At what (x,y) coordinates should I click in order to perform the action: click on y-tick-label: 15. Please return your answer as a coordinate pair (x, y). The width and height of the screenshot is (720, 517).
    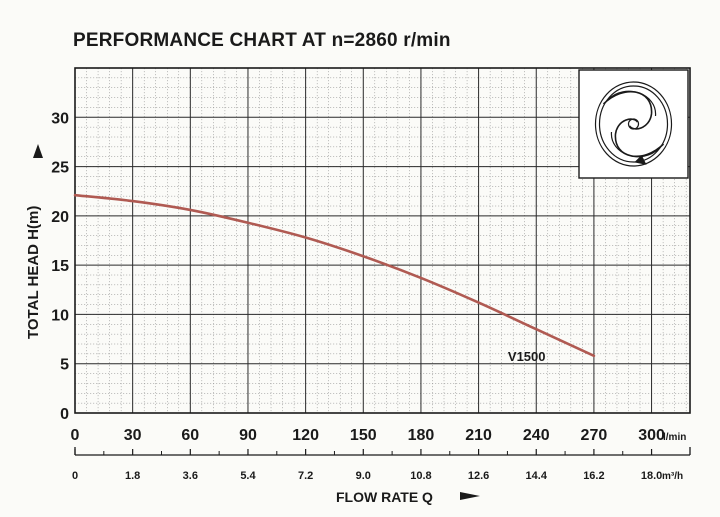
    Looking at the image, I should click on (60, 266).